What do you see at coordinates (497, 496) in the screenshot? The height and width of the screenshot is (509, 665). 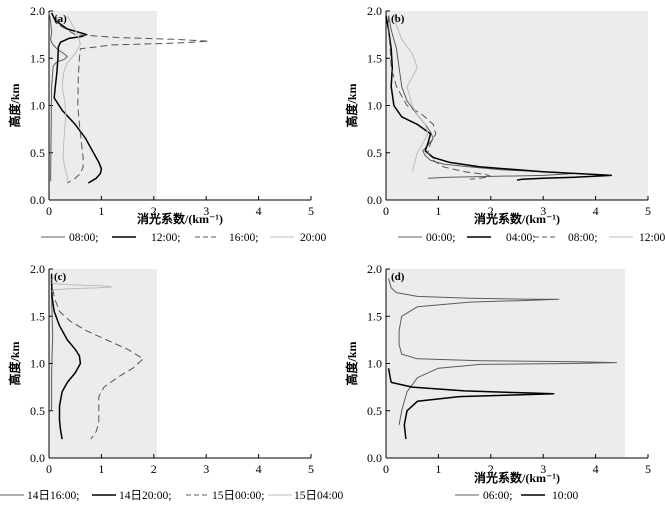 I see `legend-label: 06:00;` at bounding box center [497, 496].